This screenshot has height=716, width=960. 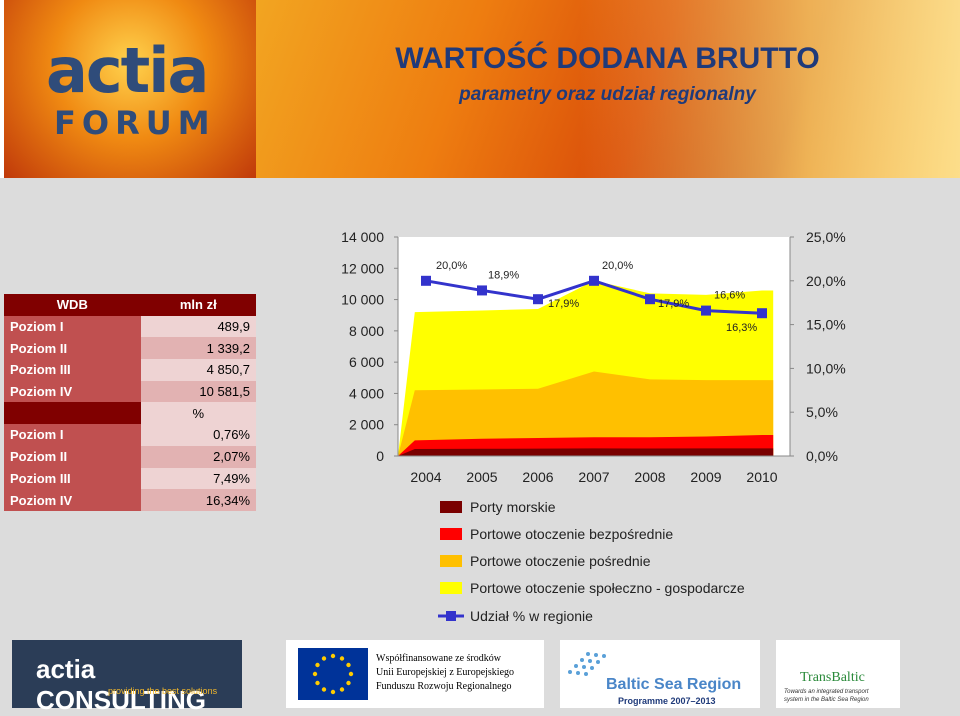 I want to click on legend-label: Portowe otoczenie pośrednie, so click(x=560, y=561).